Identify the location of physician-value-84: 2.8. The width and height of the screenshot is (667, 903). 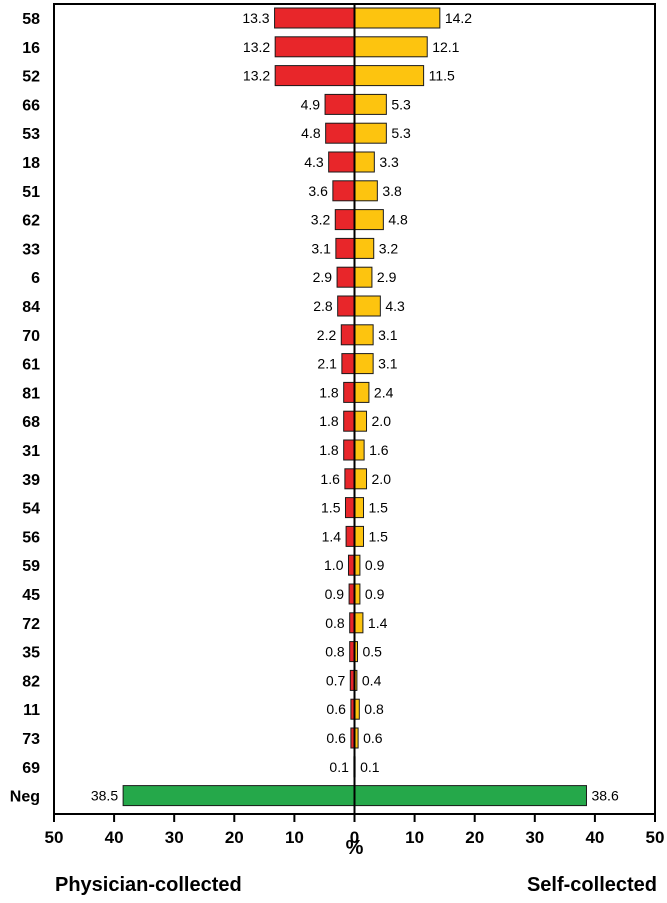
(323, 306).